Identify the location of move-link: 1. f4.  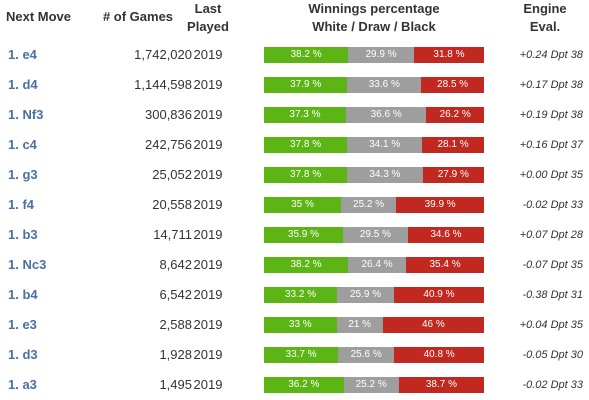
(21, 204).